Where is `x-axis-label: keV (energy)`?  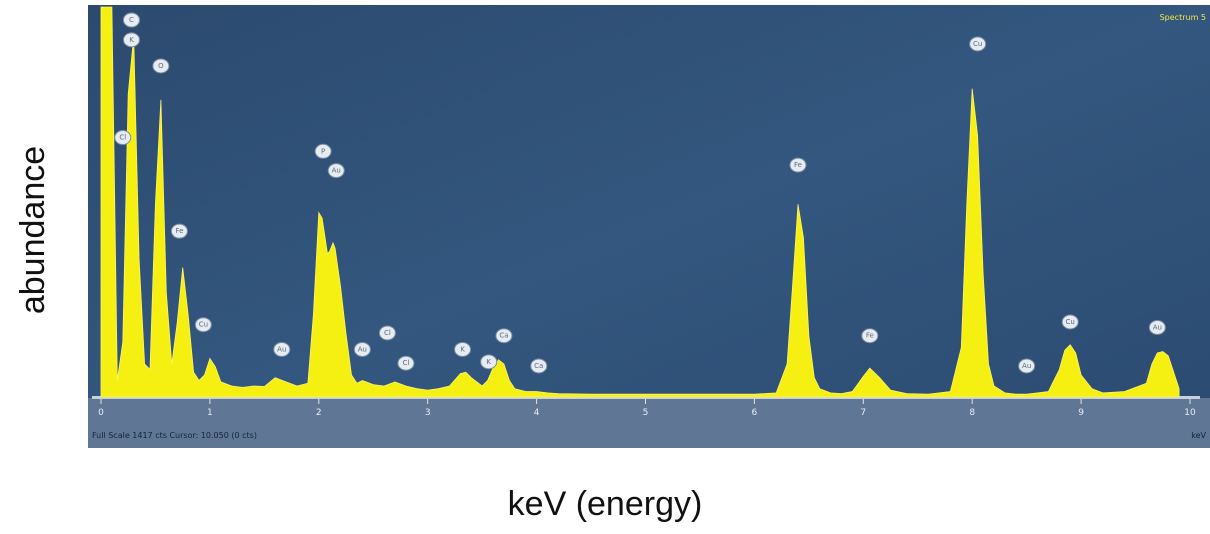 x-axis-label: keV (energy) is located at coordinates (605, 504).